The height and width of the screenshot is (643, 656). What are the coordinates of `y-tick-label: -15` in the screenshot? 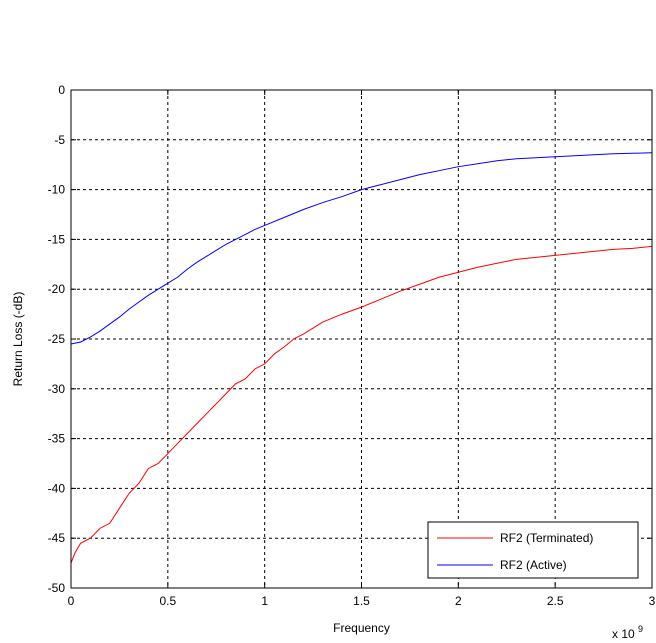 It's located at (57, 239).